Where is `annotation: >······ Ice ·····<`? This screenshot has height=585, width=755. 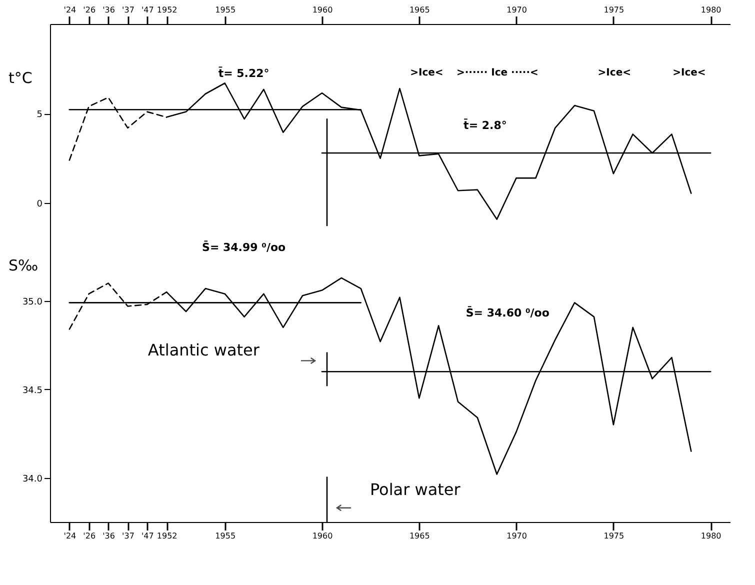 annotation: >······ Ice ·····< is located at coordinates (497, 72).